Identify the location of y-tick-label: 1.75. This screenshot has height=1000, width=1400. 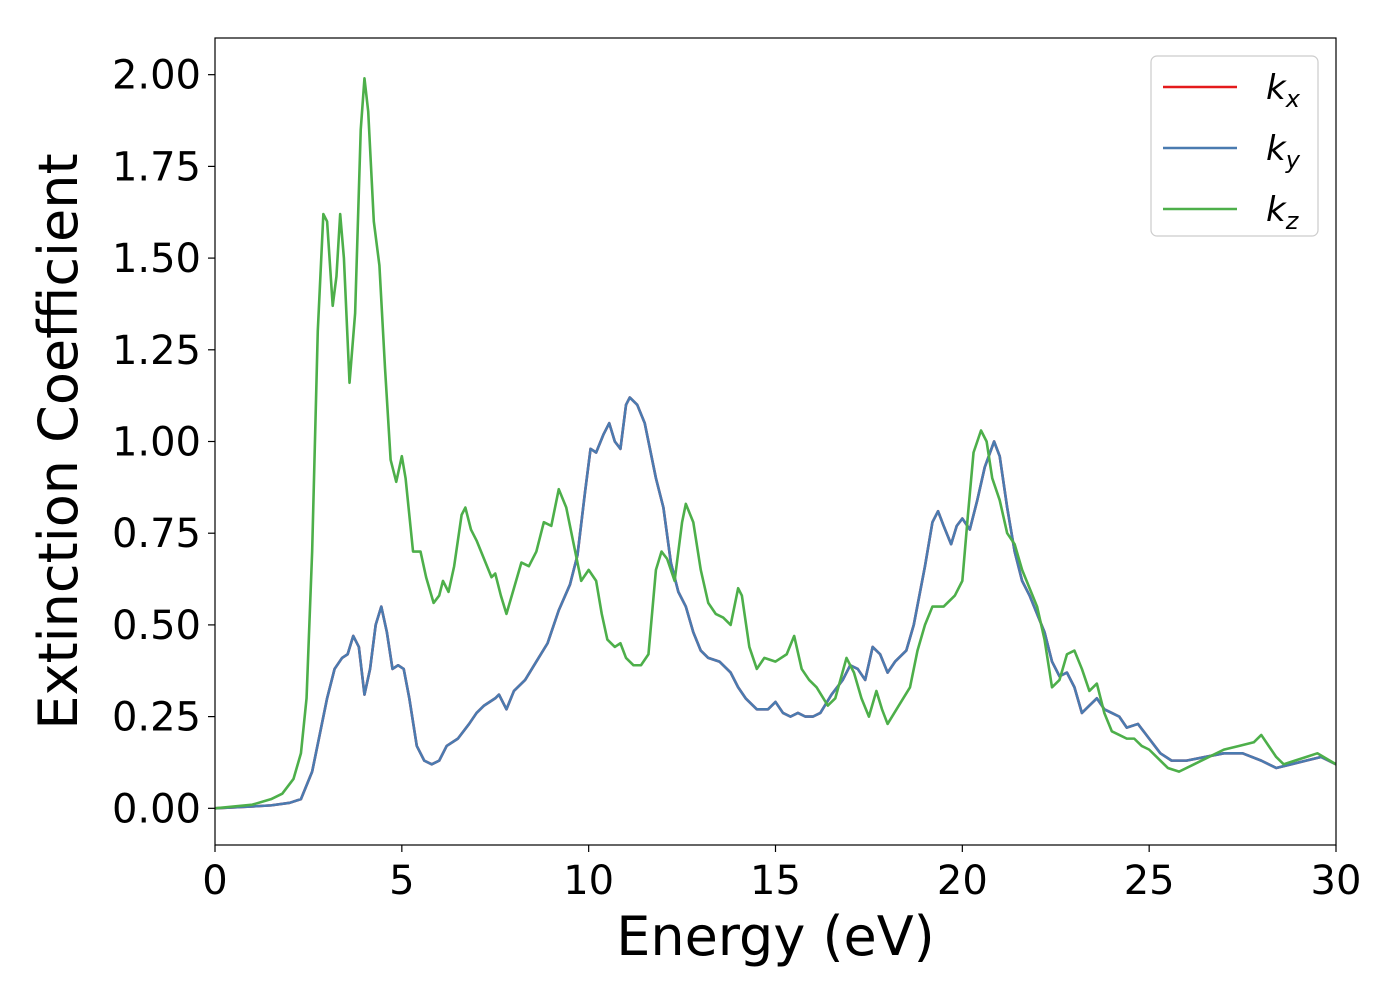
(156, 167).